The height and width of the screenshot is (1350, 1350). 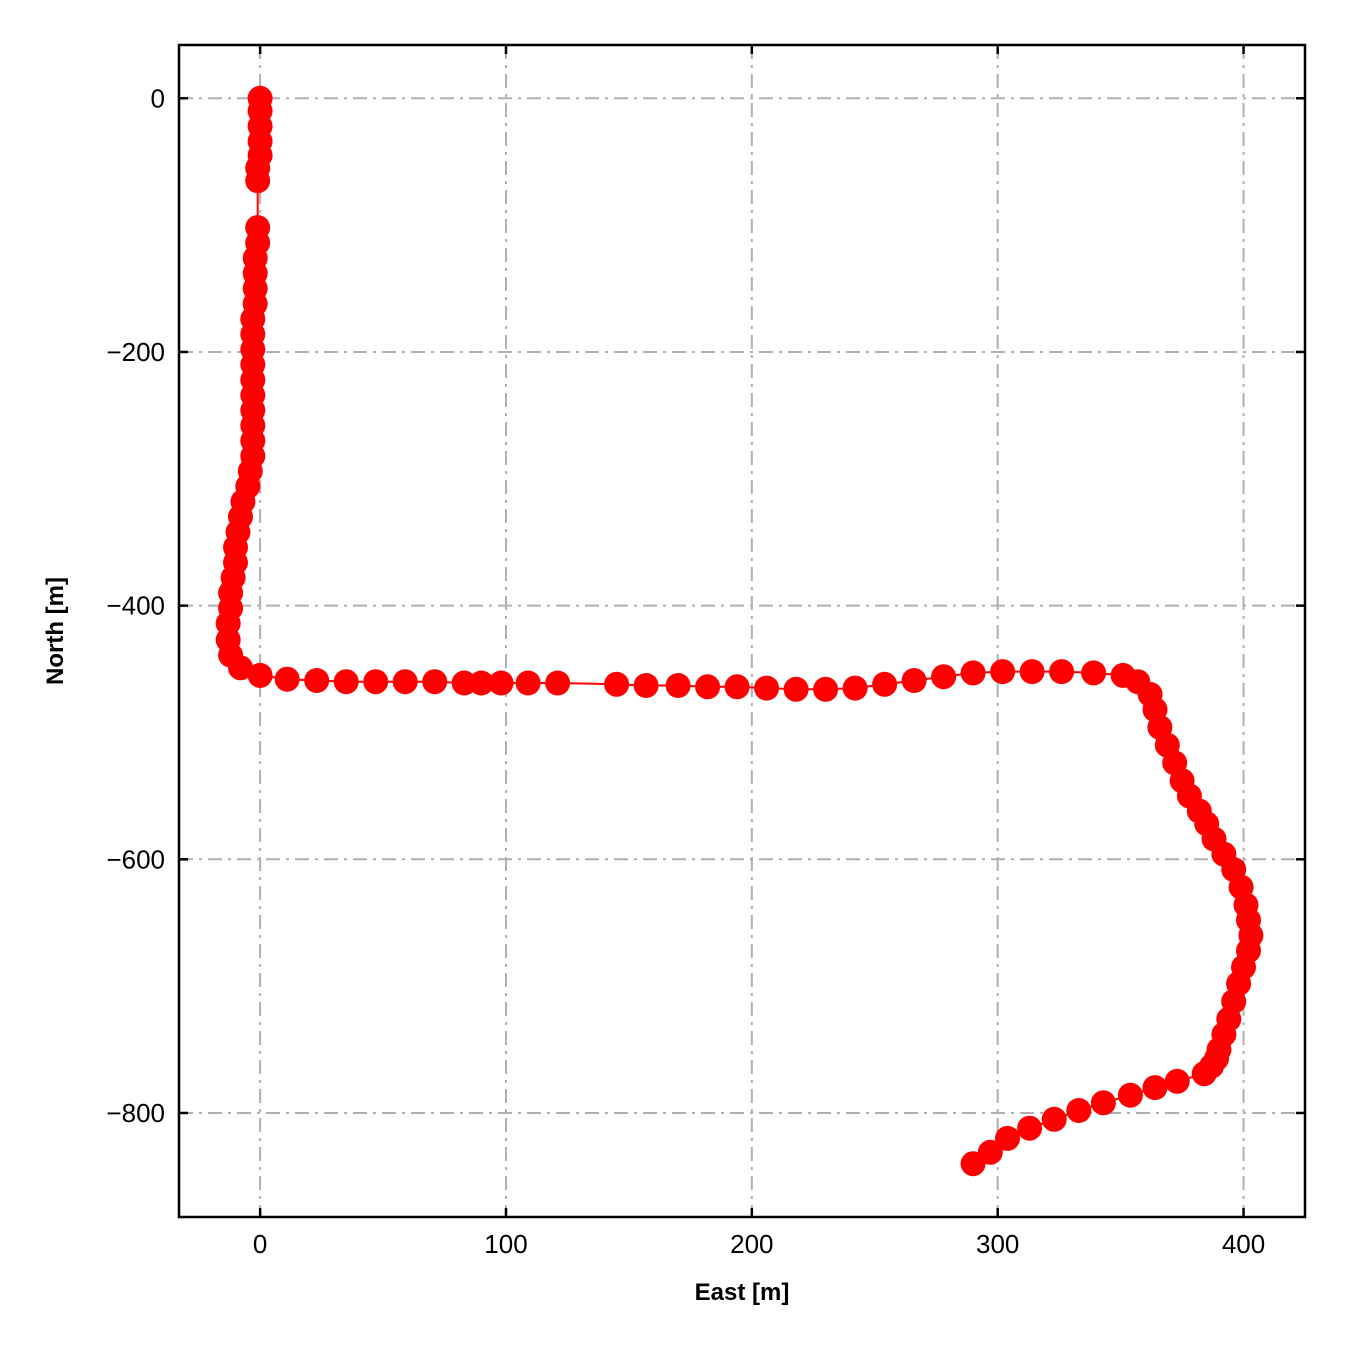 What do you see at coordinates (135, 606) in the screenshot?
I see `y-tick-label: −400` at bounding box center [135, 606].